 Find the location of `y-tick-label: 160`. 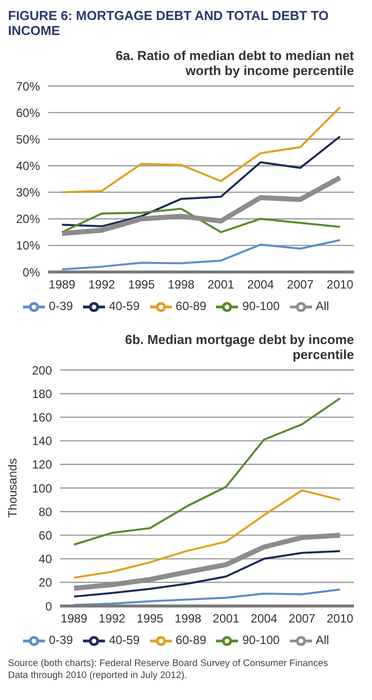

y-tick-label: 160 is located at coordinates (42, 417).